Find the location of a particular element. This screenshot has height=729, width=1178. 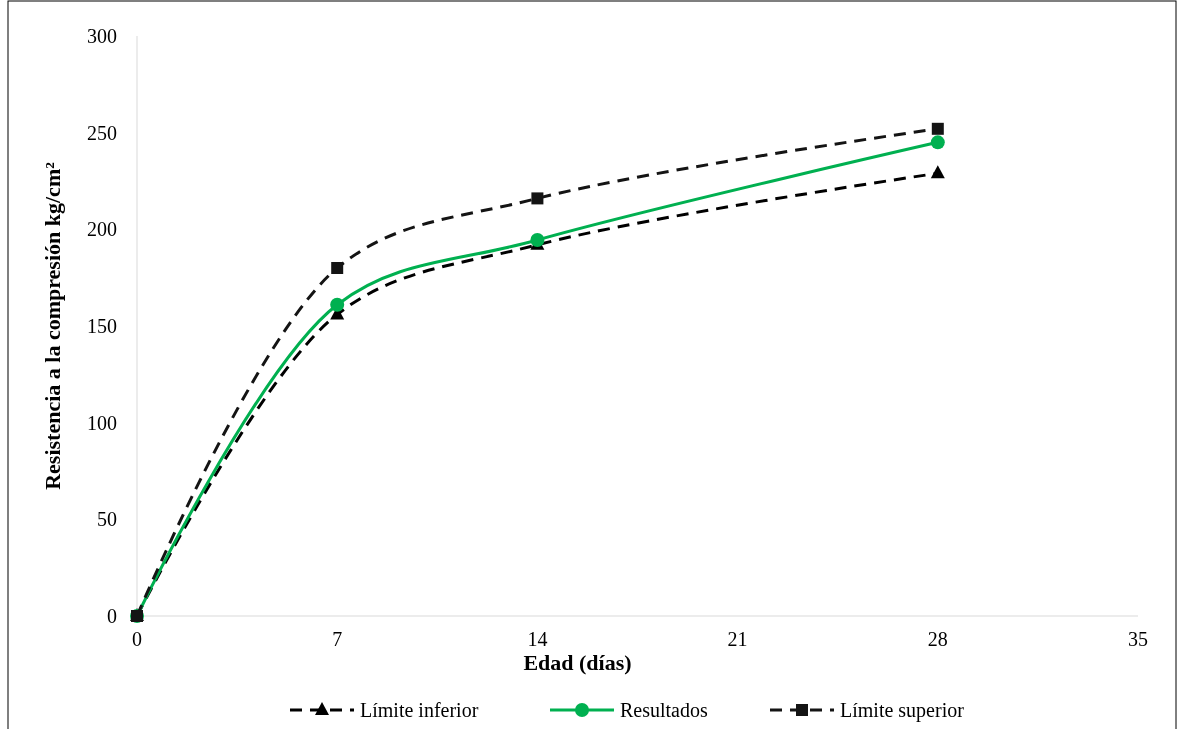

y-tick-label: 300 is located at coordinates (102, 36).